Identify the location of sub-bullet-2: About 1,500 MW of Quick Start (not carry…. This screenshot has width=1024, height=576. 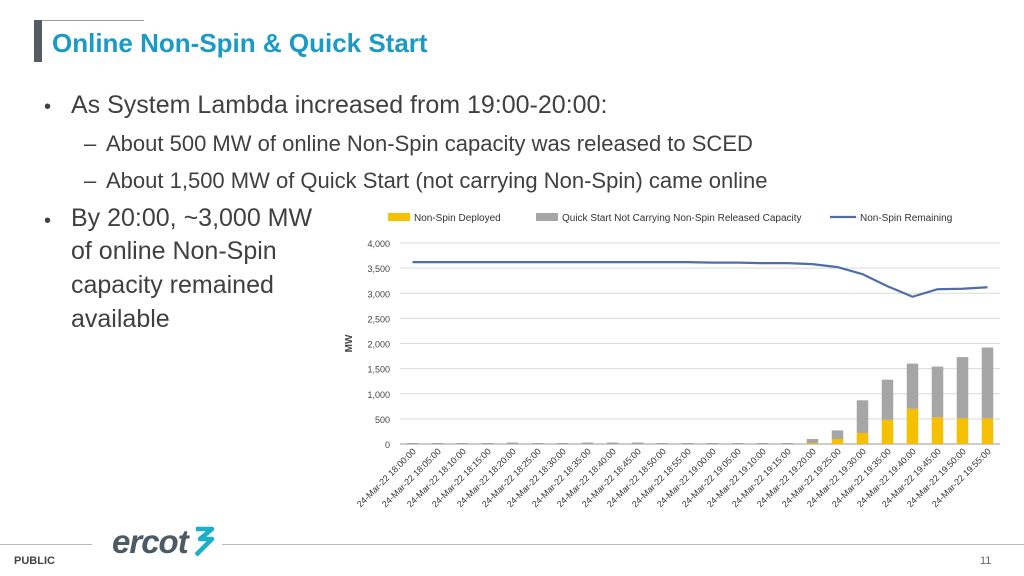
(437, 180).